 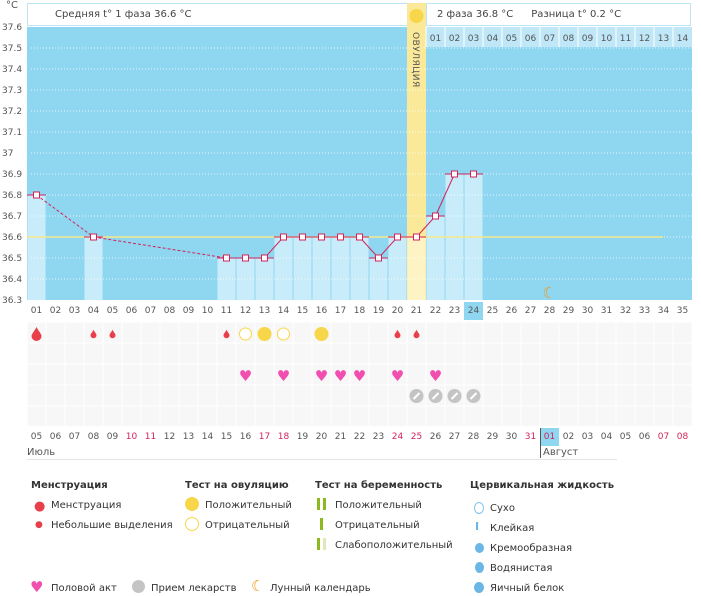 What do you see at coordinates (682, 311) in the screenshot?
I see `cycle-day: 35` at bounding box center [682, 311].